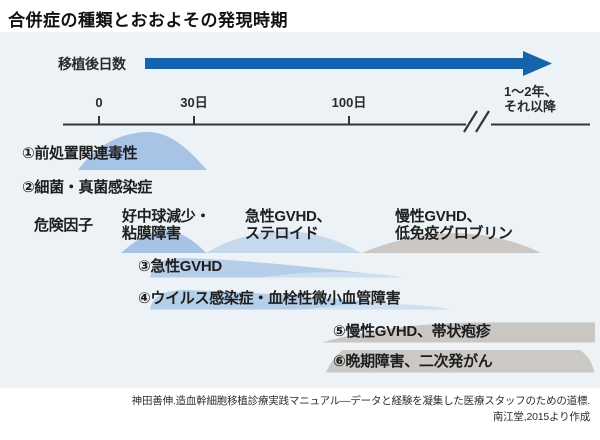  Describe the element at coordinates (531, 91) in the screenshot. I see `axis-end-label-line1: 1～2年、` at that location.